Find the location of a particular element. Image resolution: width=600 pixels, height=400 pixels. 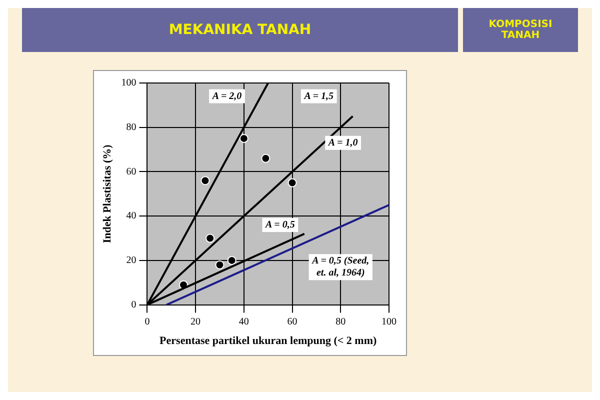

annotation: A = 1,5 is located at coordinates (318, 96).